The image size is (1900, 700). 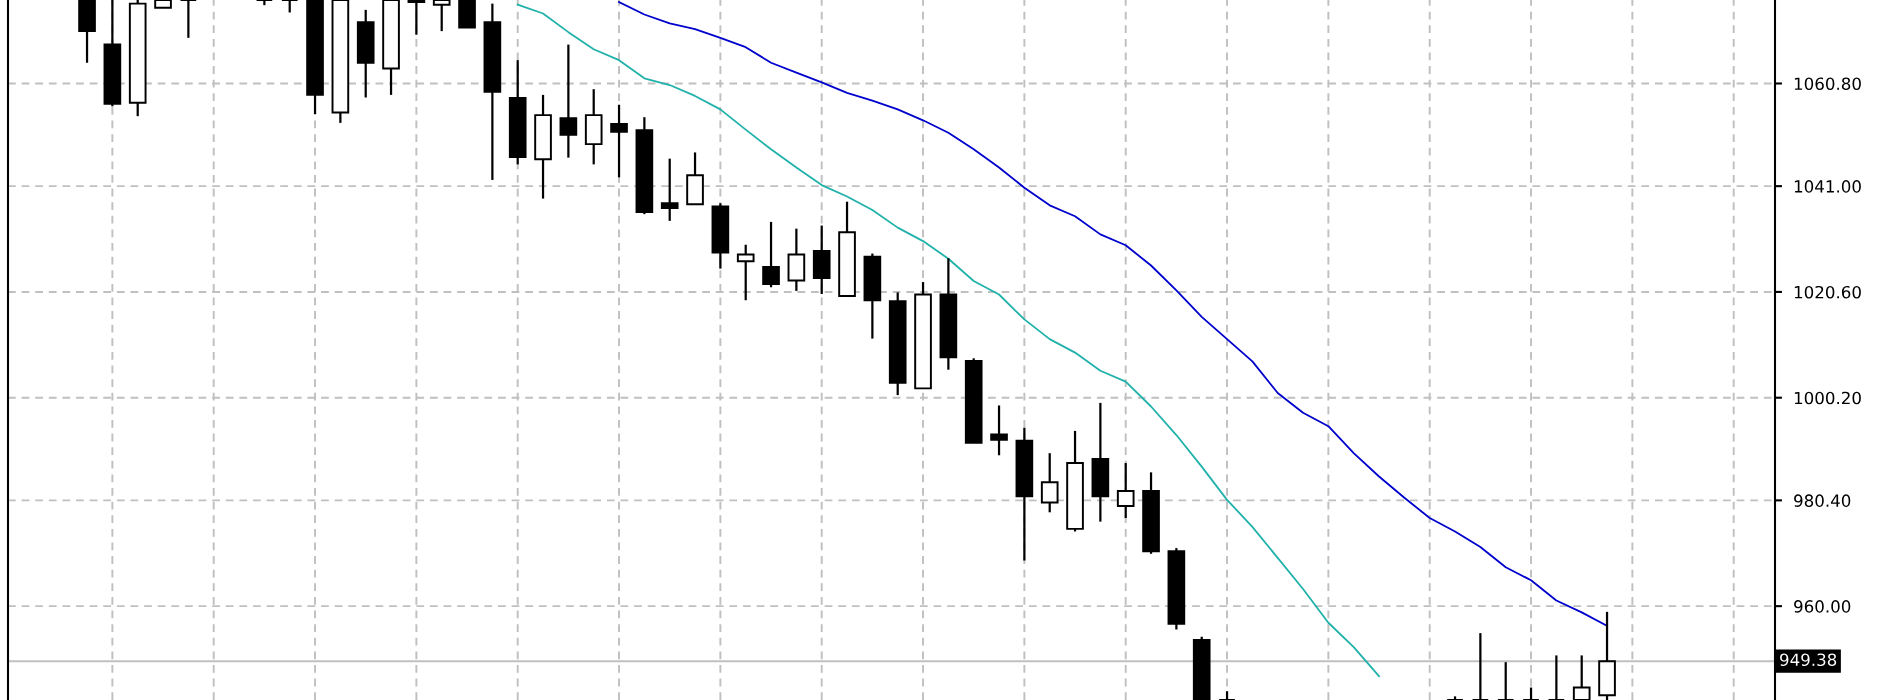 I want to click on ref-line-label: 949.38, so click(x=1808, y=660).